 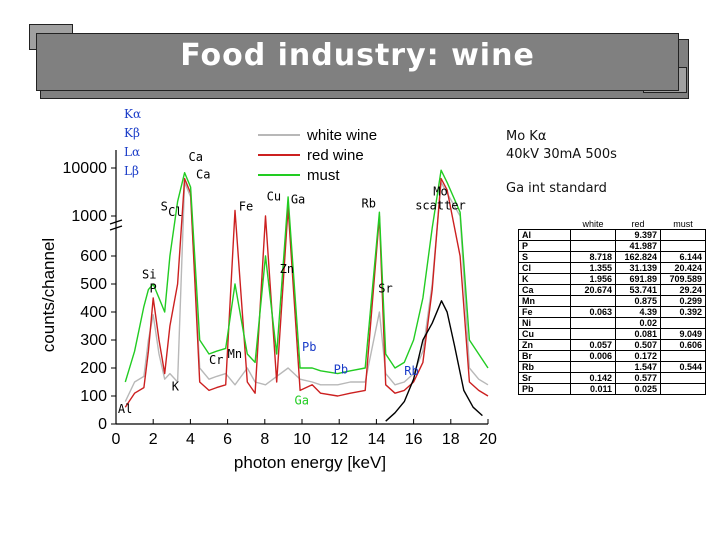 What do you see at coordinates (612, 257) in the screenshot?
I see `table-row: S 8.718 162.824 6.144` at bounding box center [612, 257].